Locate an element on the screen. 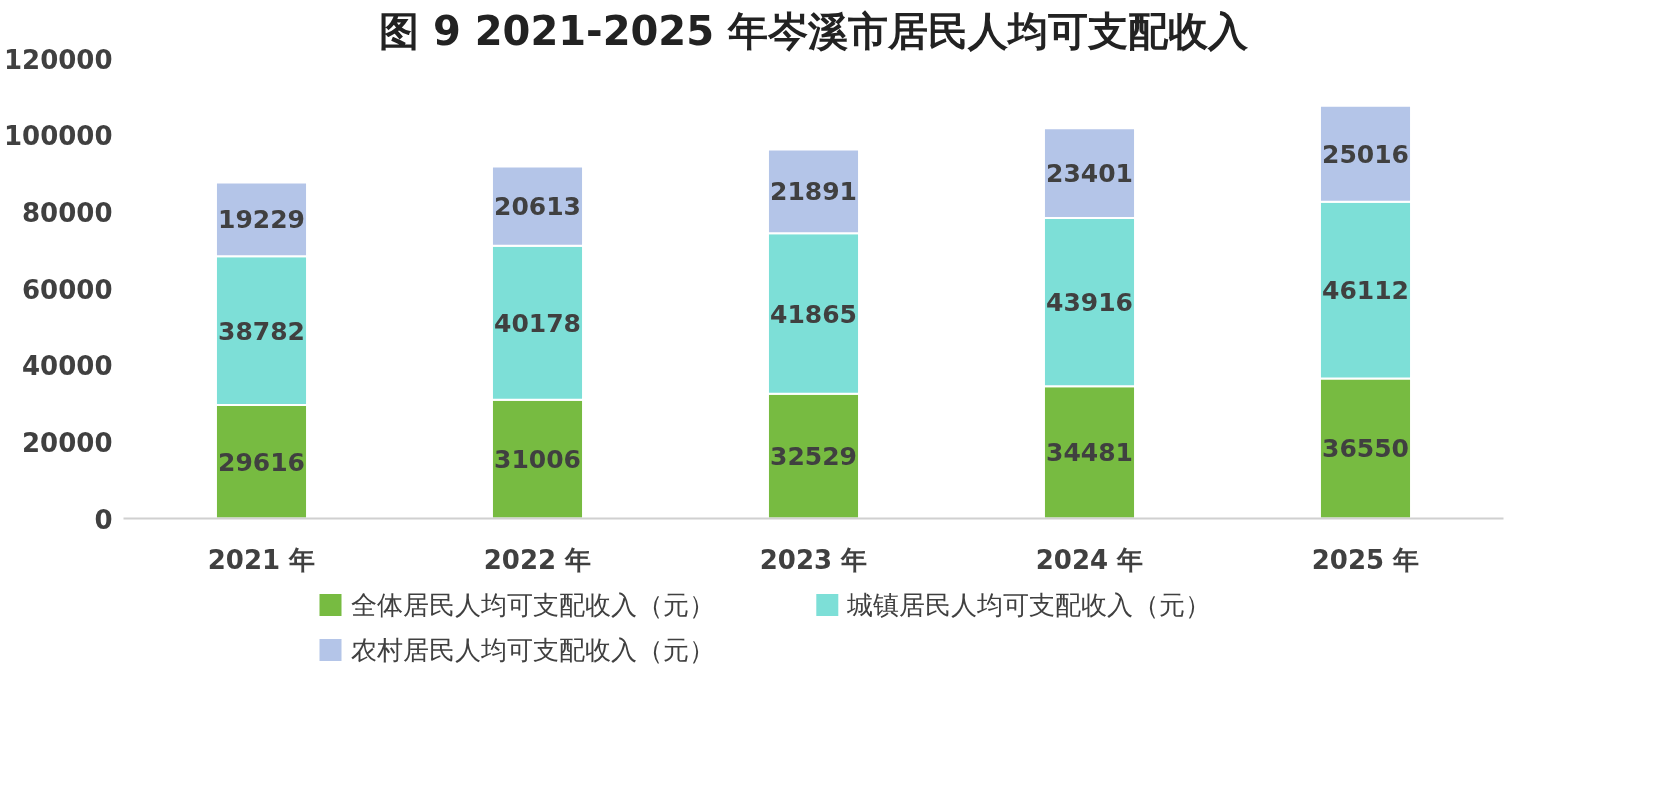  legend-label: 农村居民人均可支配收入（元） is located at coordinates (532, 650).